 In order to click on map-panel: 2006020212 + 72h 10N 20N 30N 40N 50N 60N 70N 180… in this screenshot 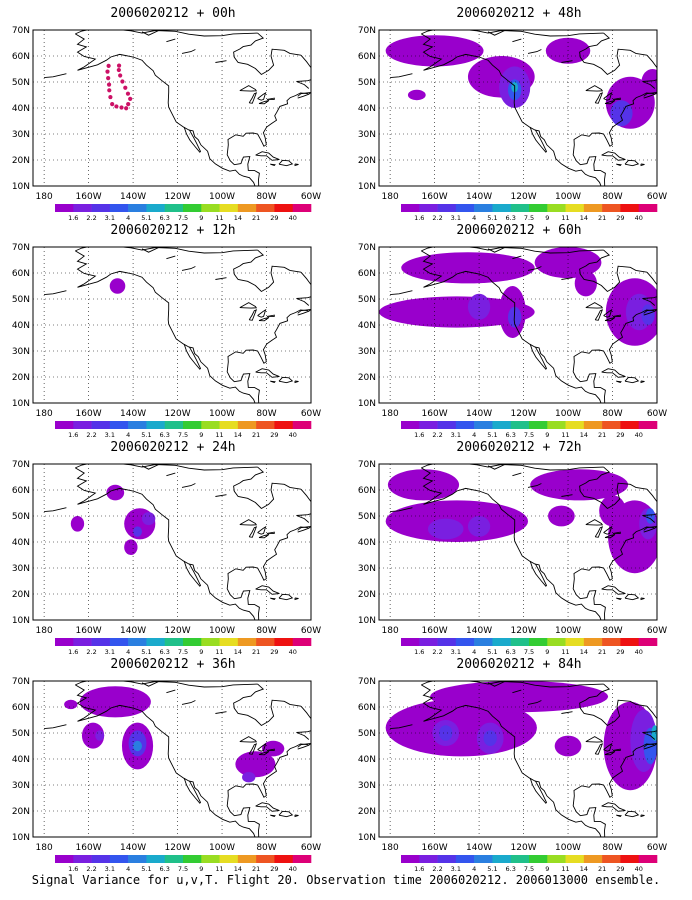, I will do `click(519, 545)`.